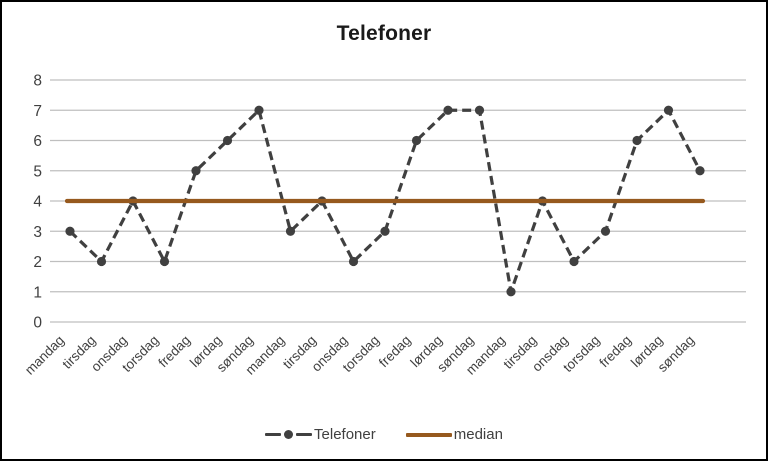 This screenshot has height=461, width=768. What do you see at coordinates (37, 292) in the screenshot?
I see `y-tick-label: 1` at bounding box center [37, 292].